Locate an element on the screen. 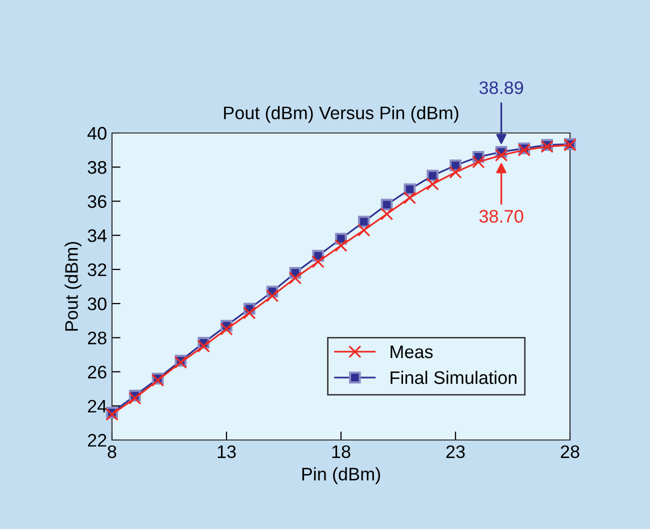 The height and width of the screenshot is (529, 650). y-tick-label: 26 is located at coordinates (97, 372).